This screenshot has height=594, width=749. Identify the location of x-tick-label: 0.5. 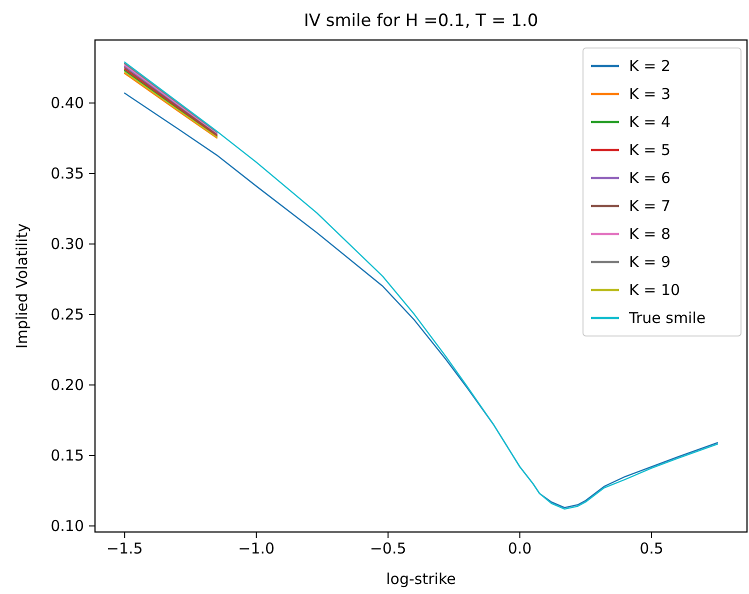
(652, 549).